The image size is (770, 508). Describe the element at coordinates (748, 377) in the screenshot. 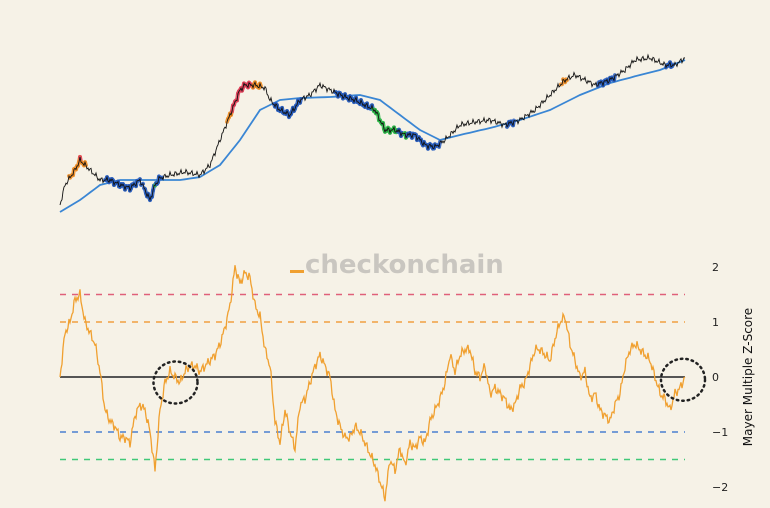

I see `y-axis-label: Mayer Multiple Z-Score` at that location.